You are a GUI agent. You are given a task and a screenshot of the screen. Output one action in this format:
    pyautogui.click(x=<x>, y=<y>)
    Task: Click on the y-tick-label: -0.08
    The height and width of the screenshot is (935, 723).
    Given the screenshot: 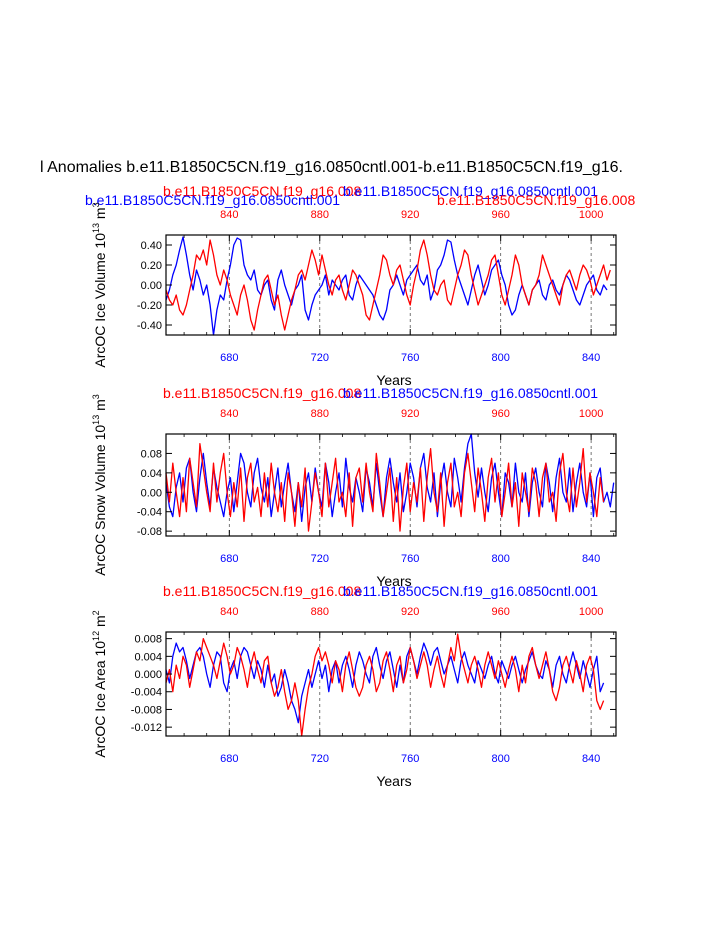 What is the action you would take?
    pyautogui.click(x=149, y=532)
    